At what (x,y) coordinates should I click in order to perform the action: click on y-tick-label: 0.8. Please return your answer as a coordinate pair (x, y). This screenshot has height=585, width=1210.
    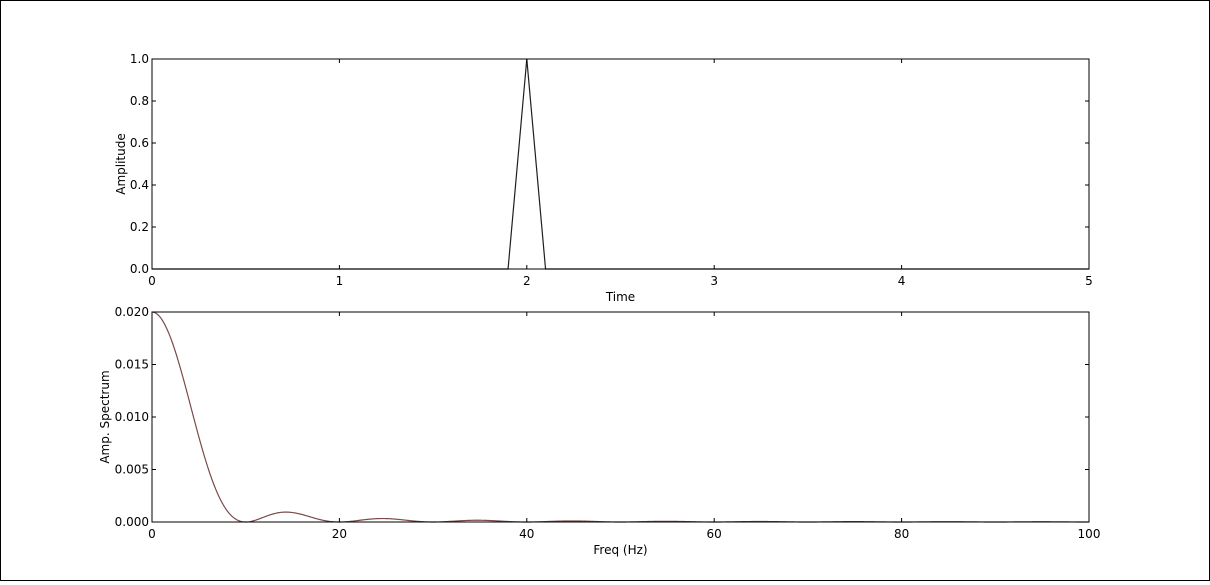
    Looking at the image, I should click on (139, 101).